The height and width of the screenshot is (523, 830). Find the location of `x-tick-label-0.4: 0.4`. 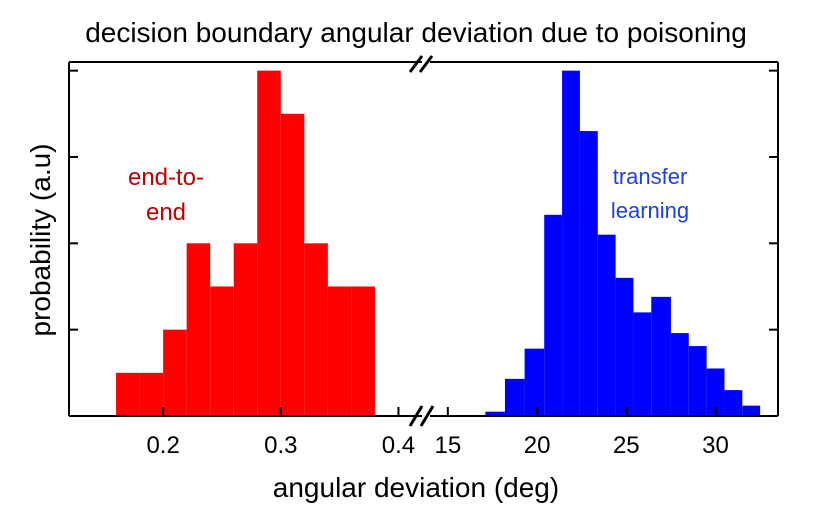

x-tick-label-0.4: 0.4 is located at coordinates (398, 445).